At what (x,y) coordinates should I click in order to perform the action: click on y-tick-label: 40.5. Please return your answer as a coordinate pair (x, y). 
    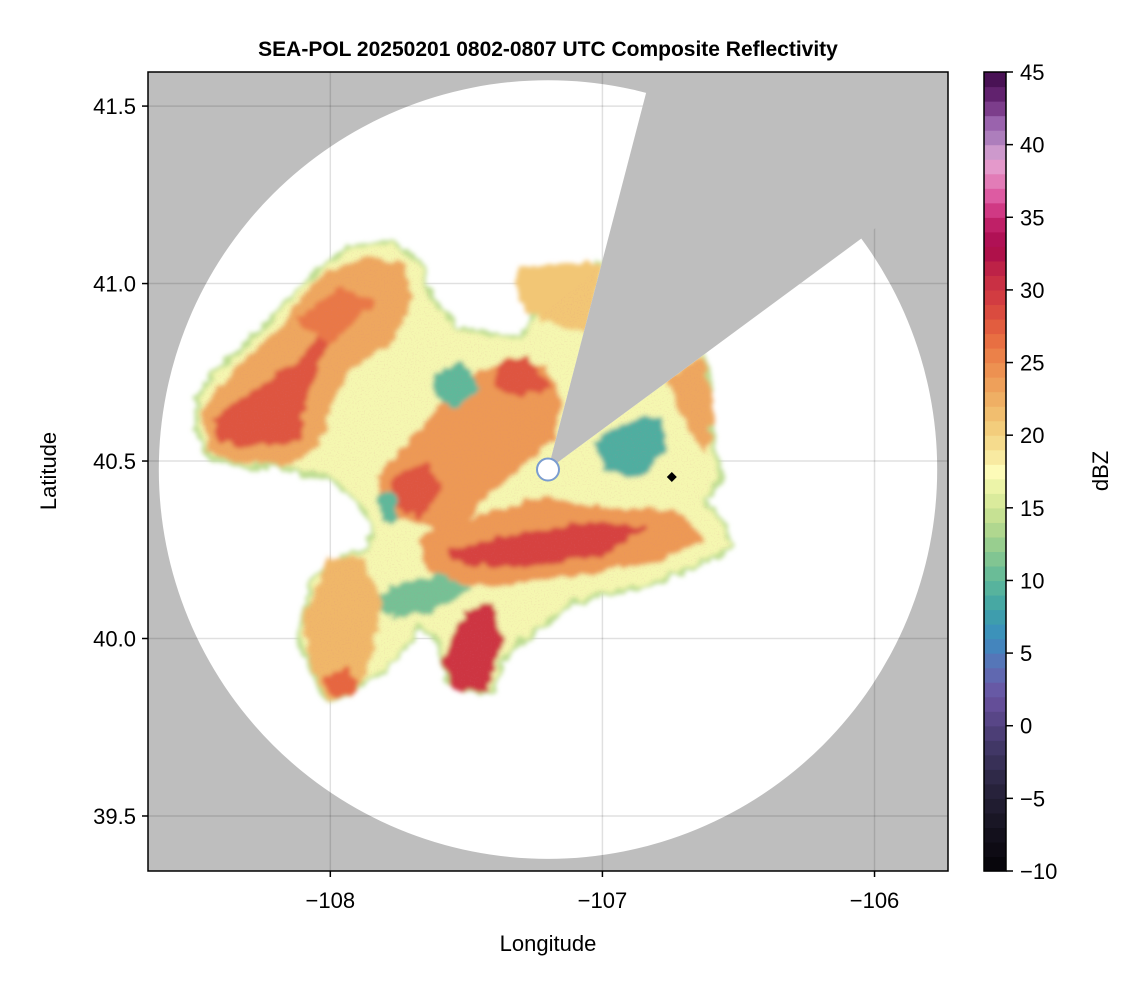
    Looking at the image, I should click on (114, 461).